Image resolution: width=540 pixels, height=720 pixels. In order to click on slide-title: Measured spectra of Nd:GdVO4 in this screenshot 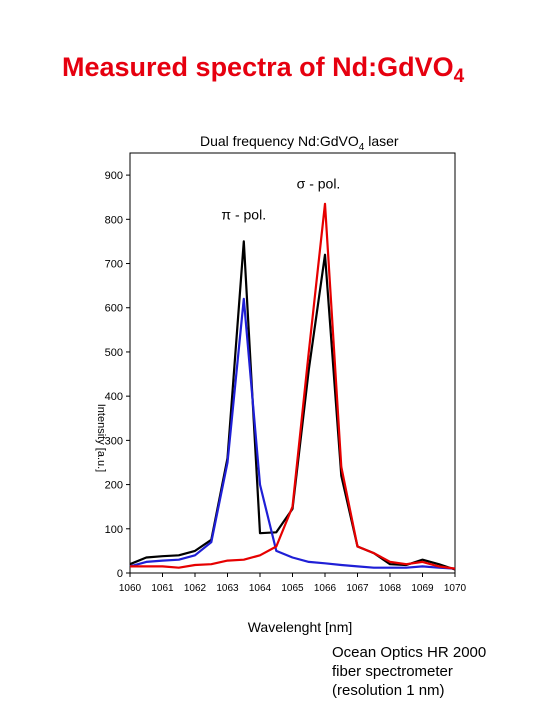, I will do `click(263, 69)`.